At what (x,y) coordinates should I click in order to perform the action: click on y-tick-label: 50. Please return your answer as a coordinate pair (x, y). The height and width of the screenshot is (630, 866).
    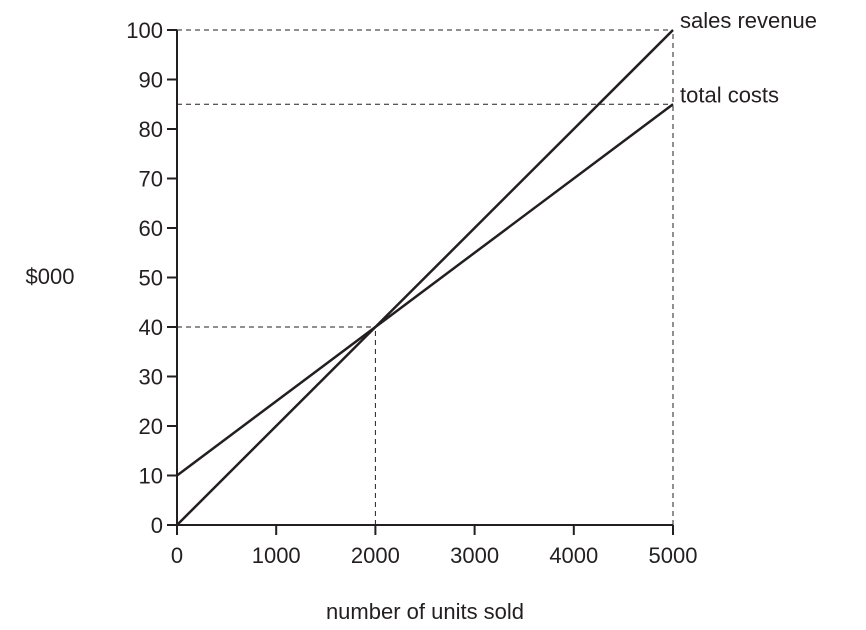
    Looking at the image, I should click on (151, 278).